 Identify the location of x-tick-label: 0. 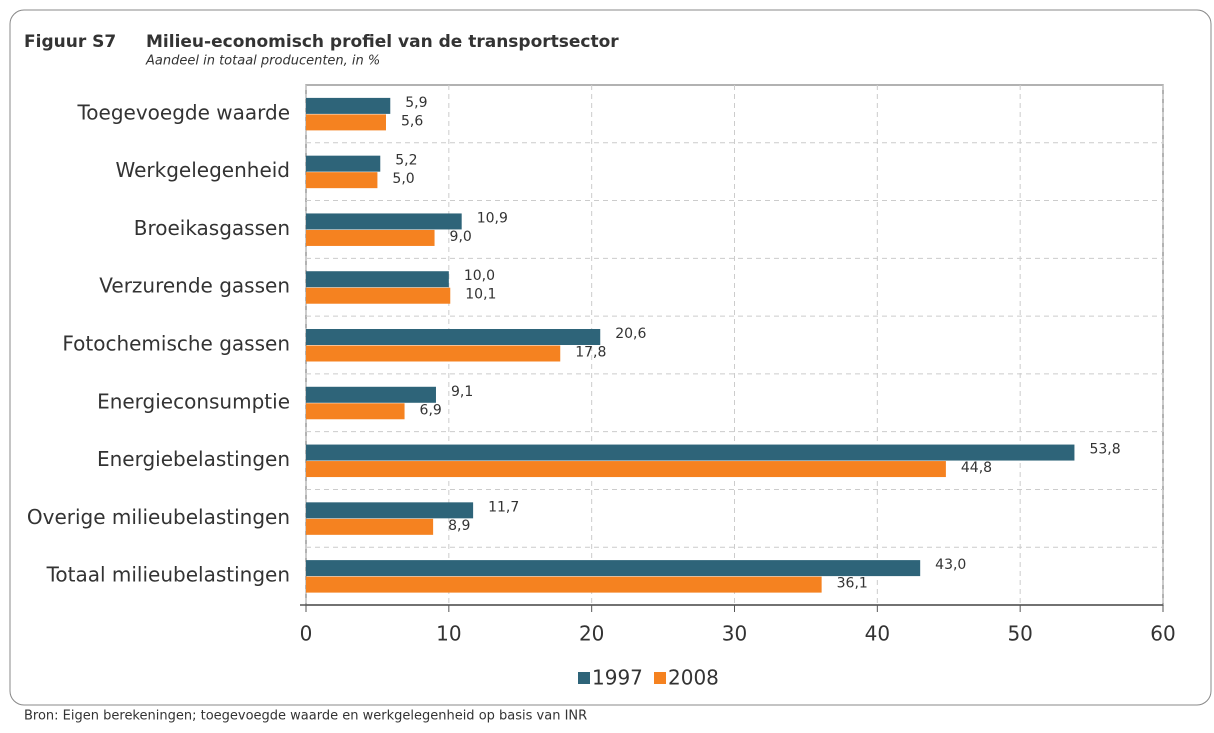
(306, 634).